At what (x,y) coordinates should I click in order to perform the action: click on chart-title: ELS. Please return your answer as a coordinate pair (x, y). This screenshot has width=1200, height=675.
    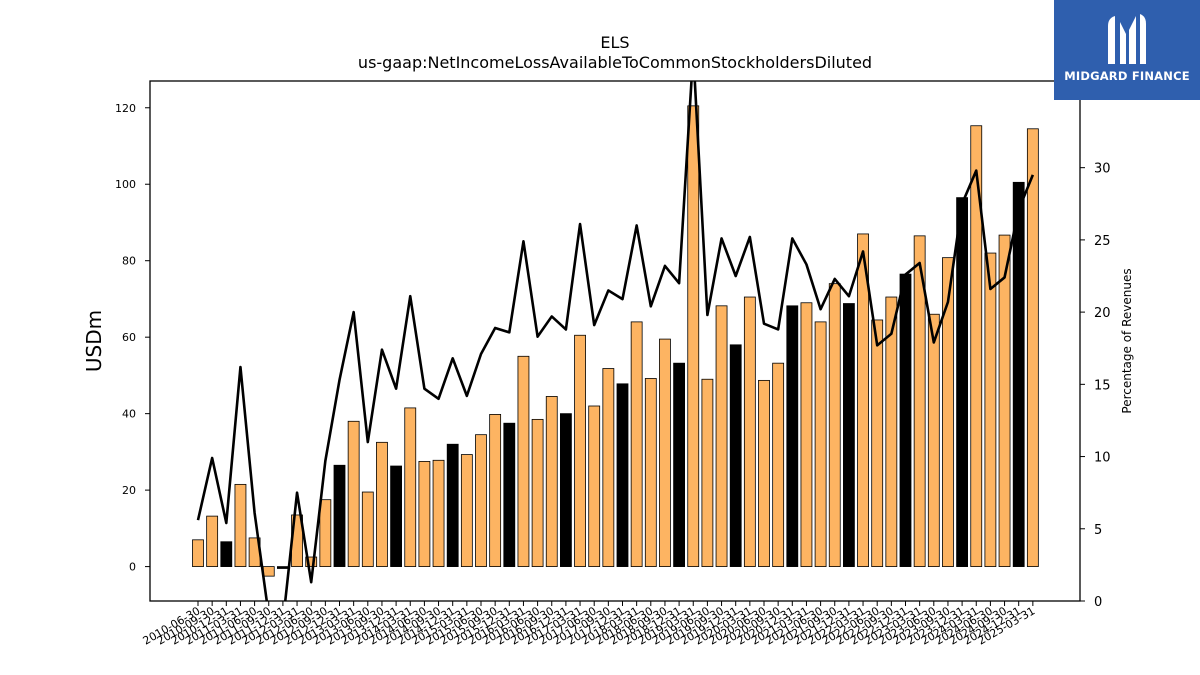
    Looking at the image, I should click on (615, 42).